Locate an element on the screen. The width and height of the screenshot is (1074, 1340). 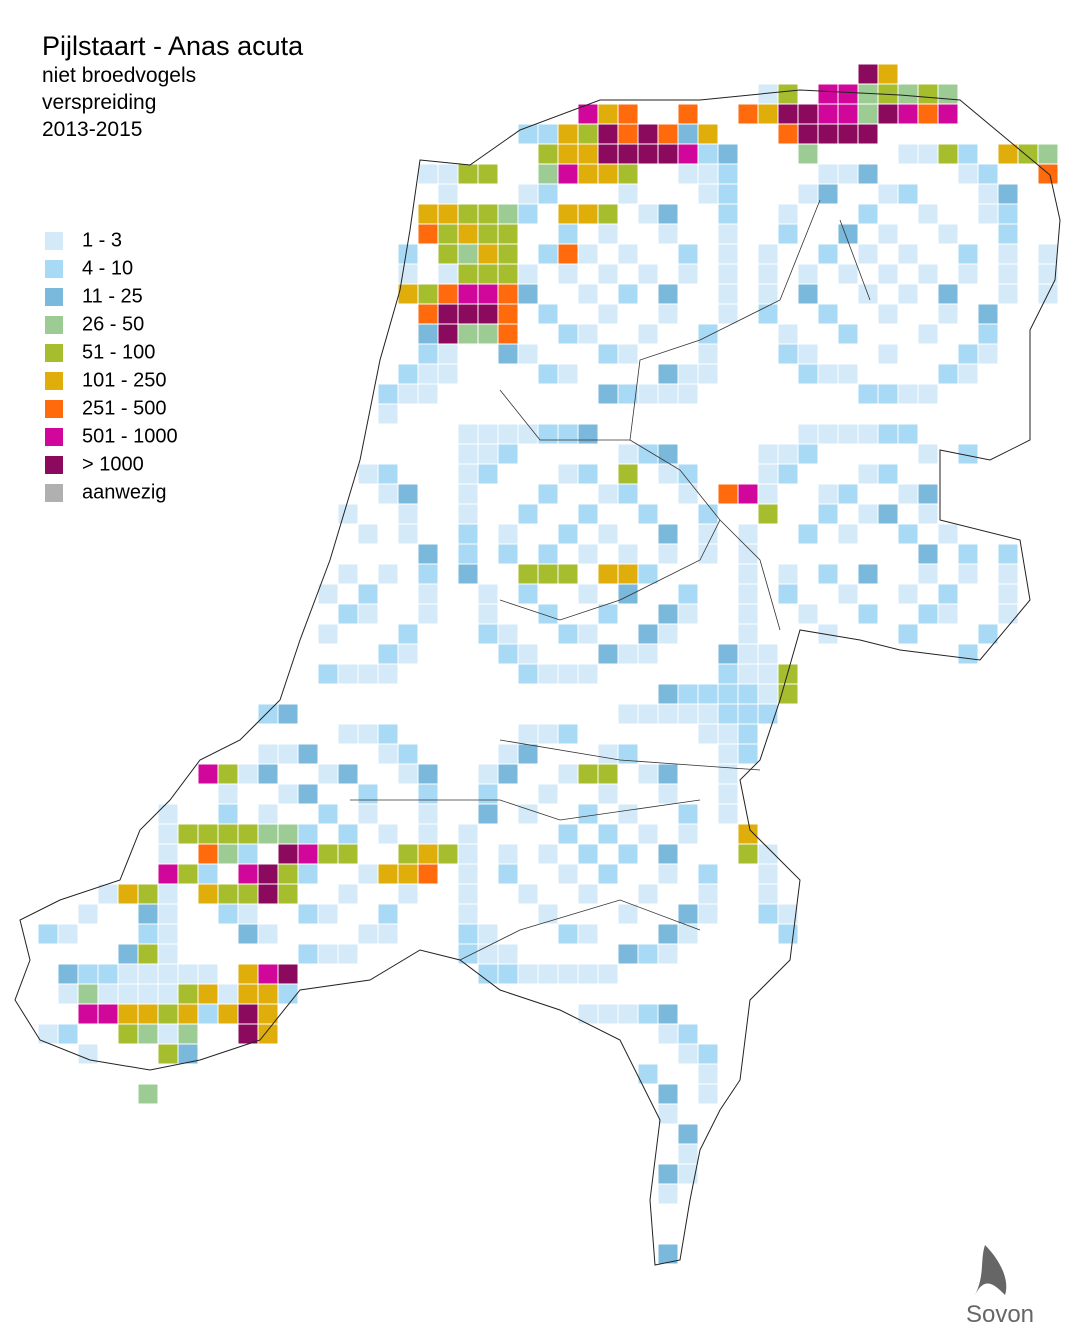
legend-label: aanwezig is located at coordinates (124, 492).